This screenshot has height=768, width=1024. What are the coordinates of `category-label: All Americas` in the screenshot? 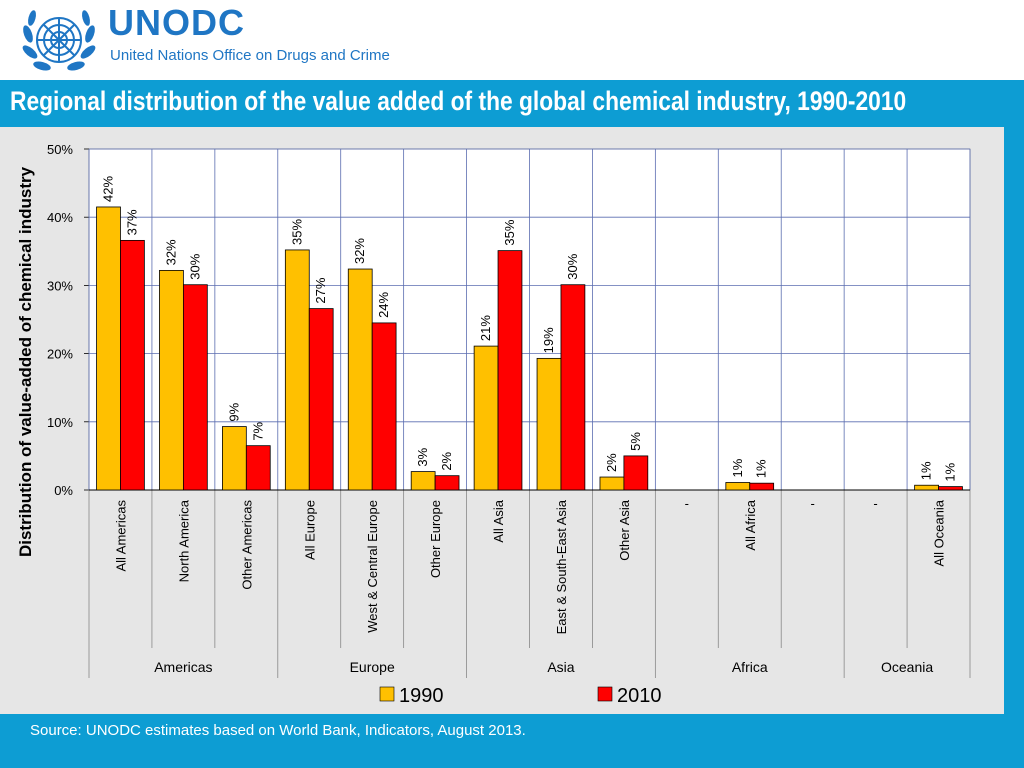 It's located at (120, 536).